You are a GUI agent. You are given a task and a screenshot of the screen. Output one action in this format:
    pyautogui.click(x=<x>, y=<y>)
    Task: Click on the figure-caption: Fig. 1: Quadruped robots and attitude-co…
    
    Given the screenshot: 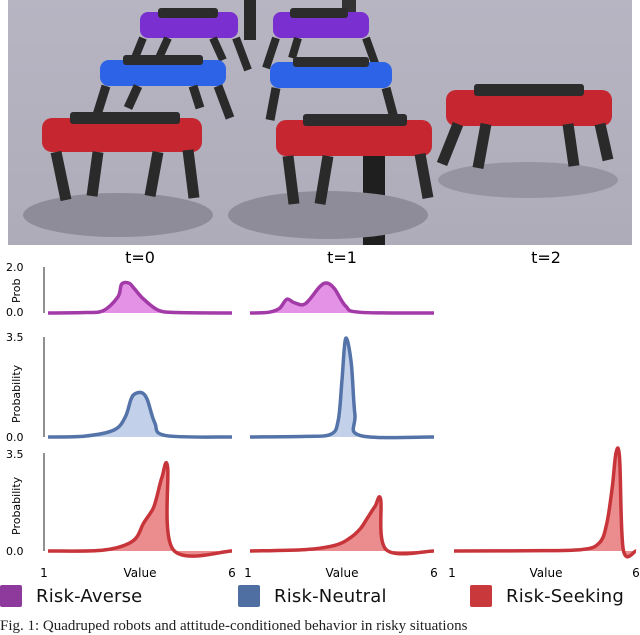 What is the action you would take?
    pyautogui.click(x=234, y=626)
    